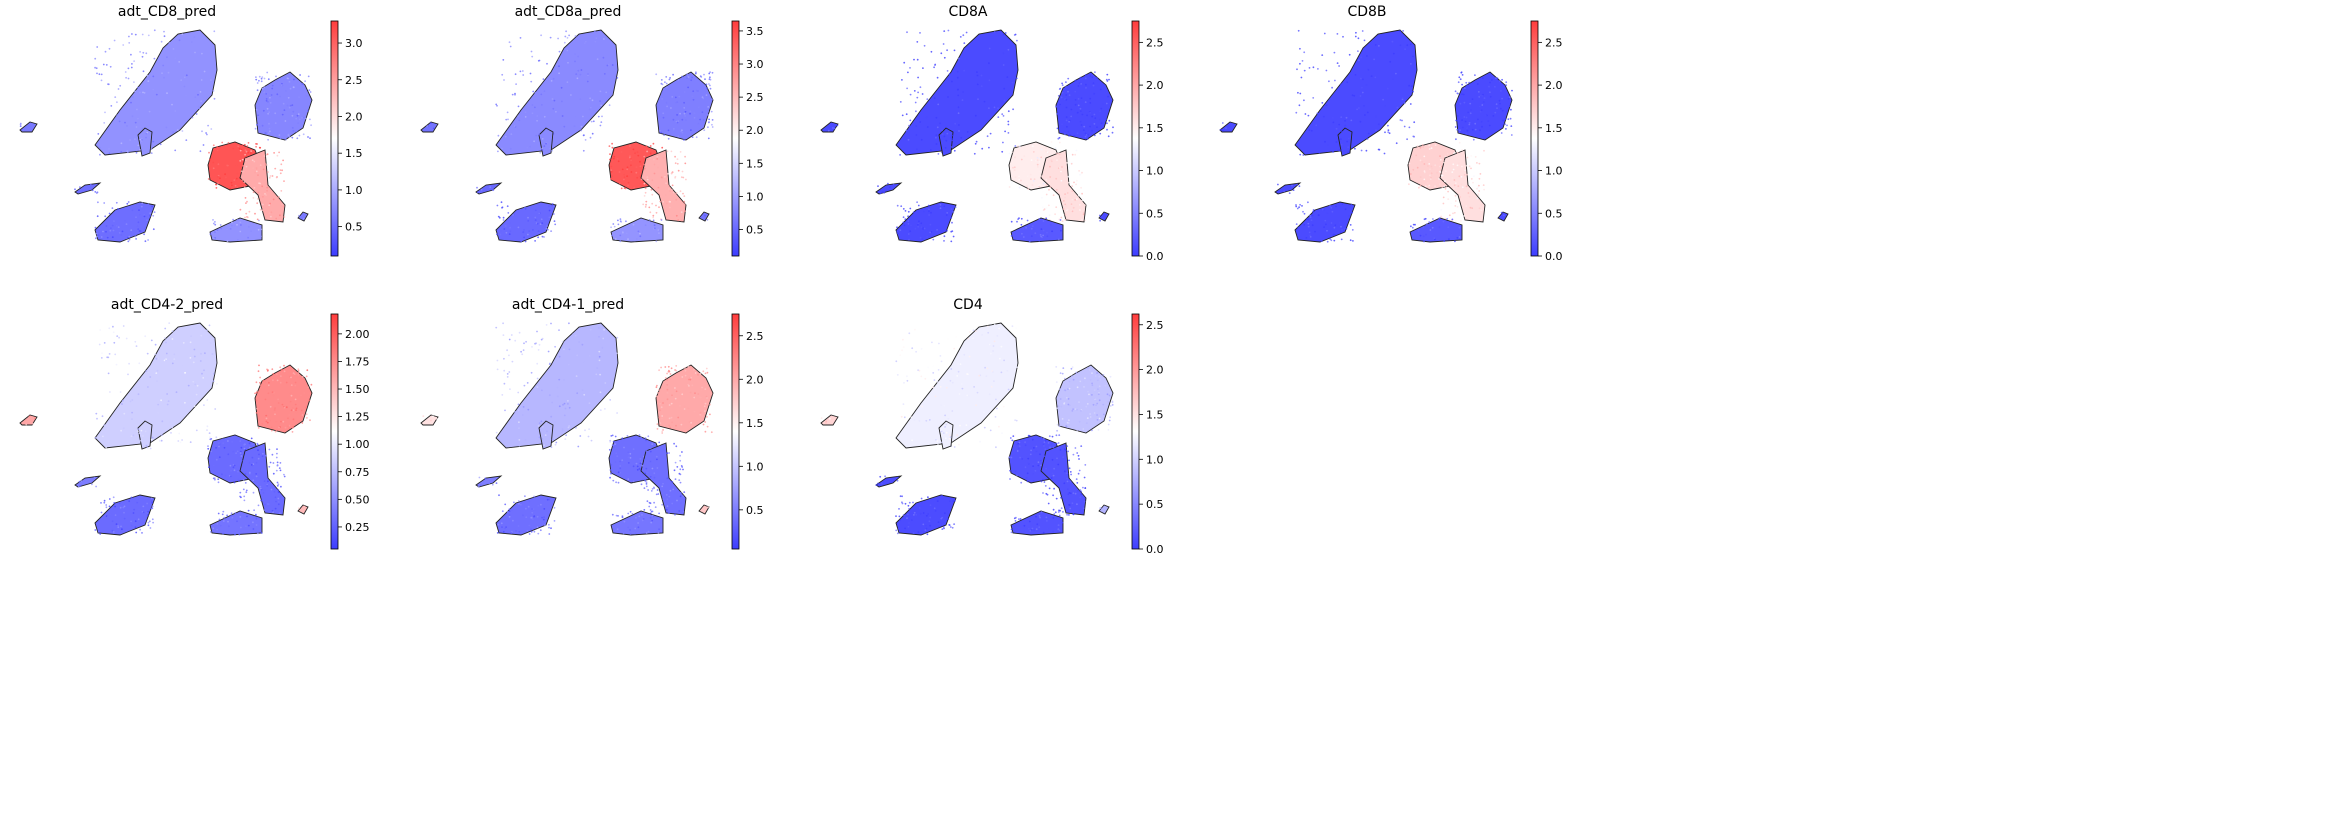  What do you see at coordinates (526, 222) in the screenshot?
I see `cluster-bottom-left` at bounding box center [526, 222].